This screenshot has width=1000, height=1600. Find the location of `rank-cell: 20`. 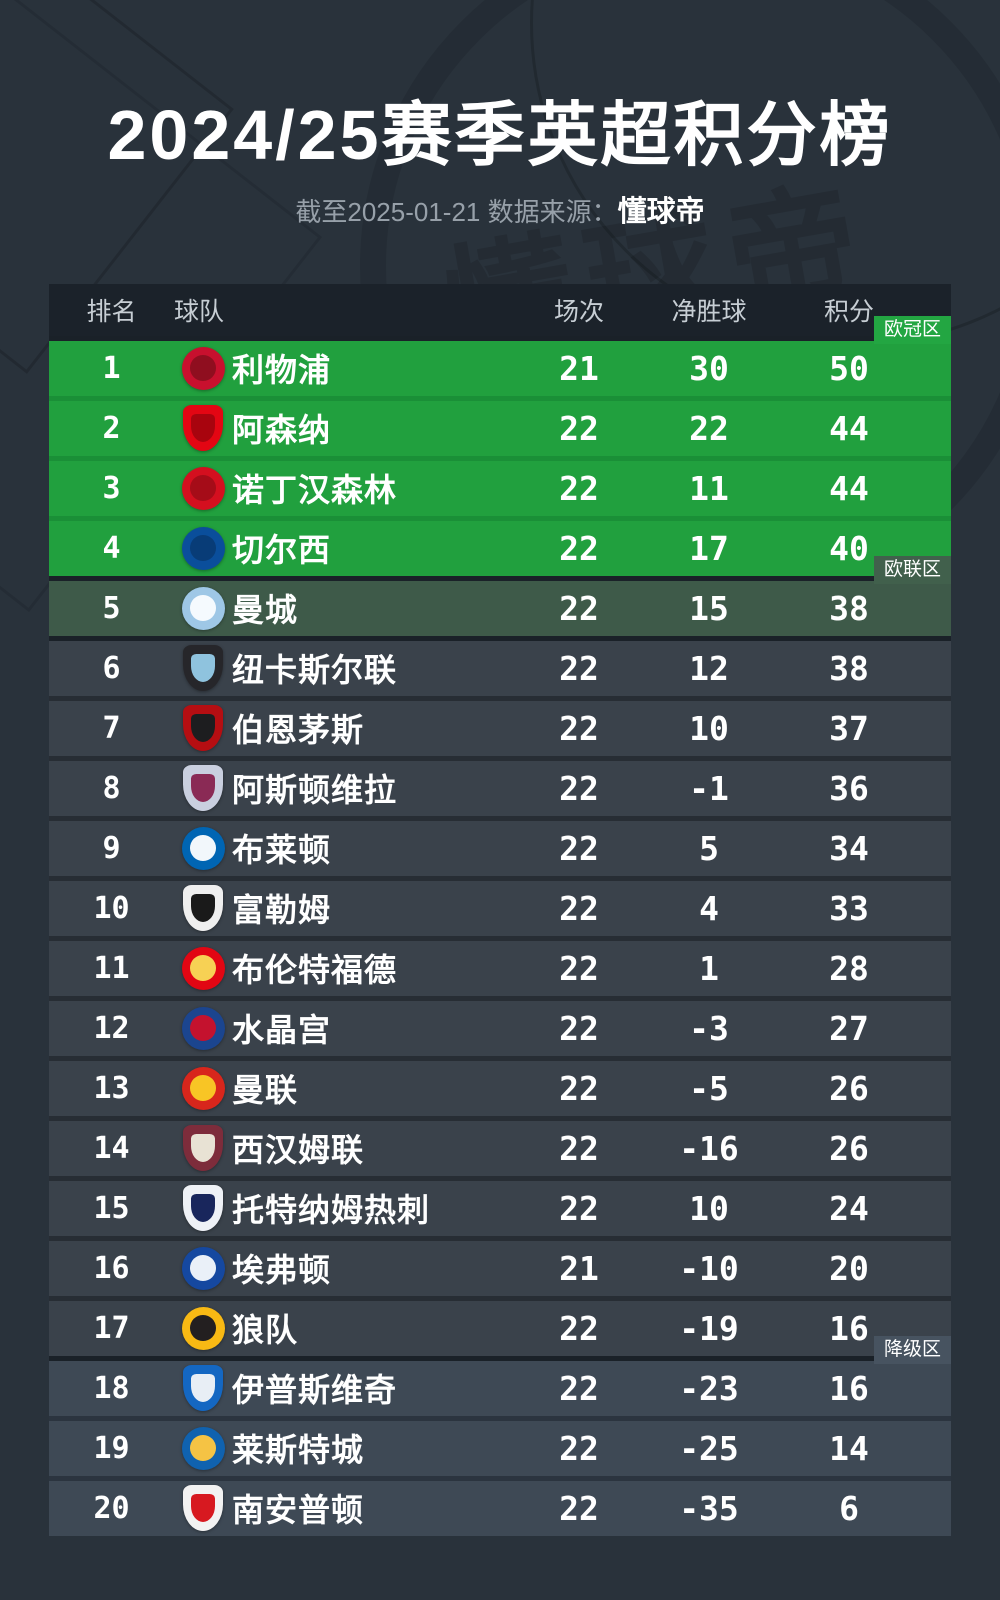

rank-cell: 20 is located at coordinates (111, 1508).